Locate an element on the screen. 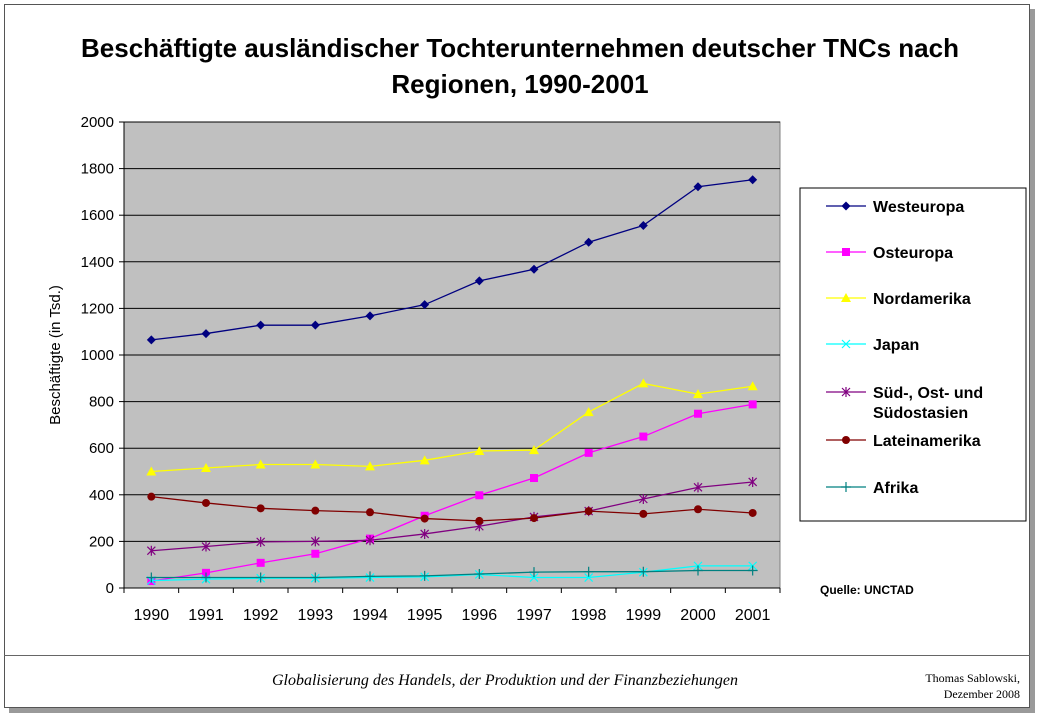  y-tick-label: 2000 is located at coordinates (97, 122).